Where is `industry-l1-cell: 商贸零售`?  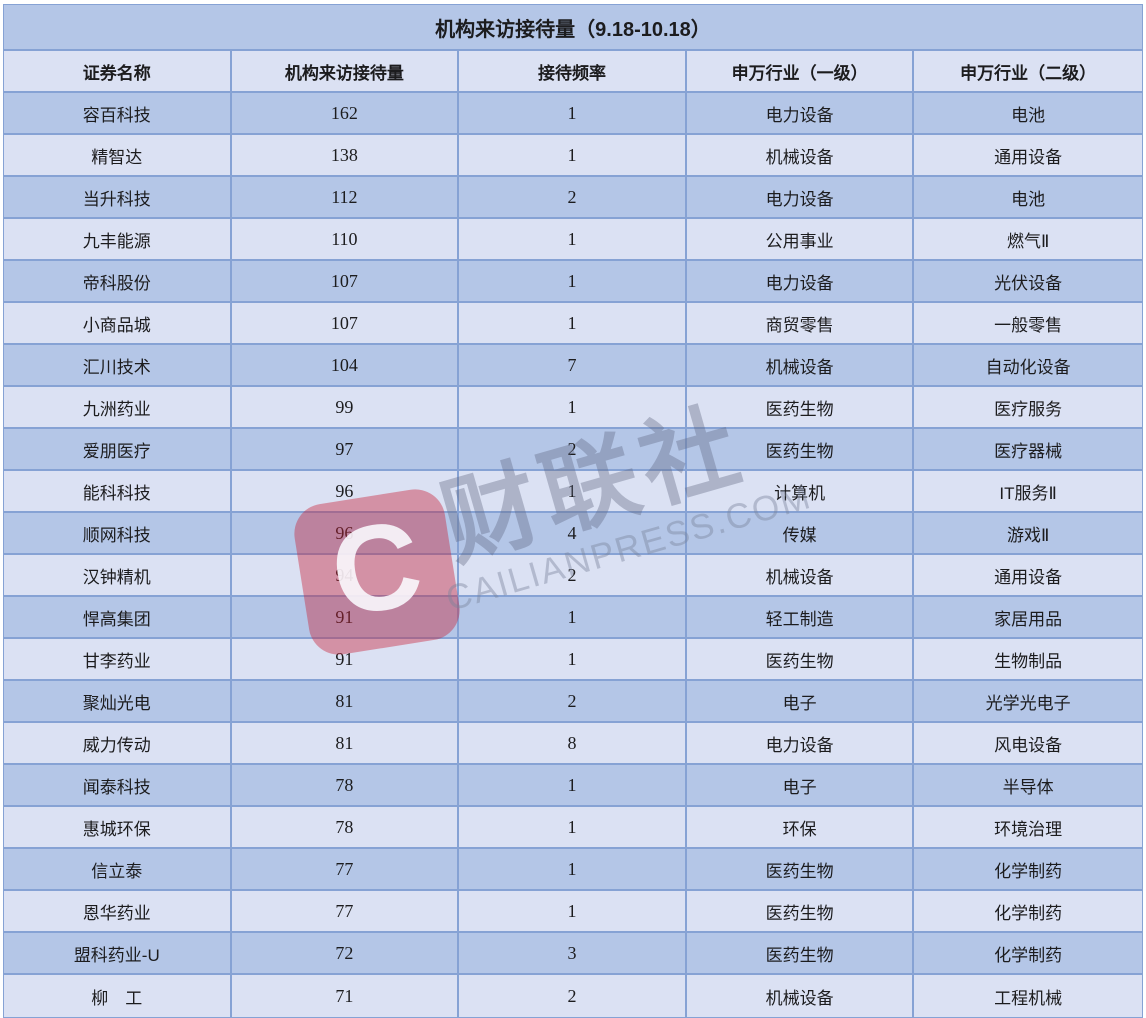
industry-l1-cell: 商贸零售 is located at coordinates (801, 323).